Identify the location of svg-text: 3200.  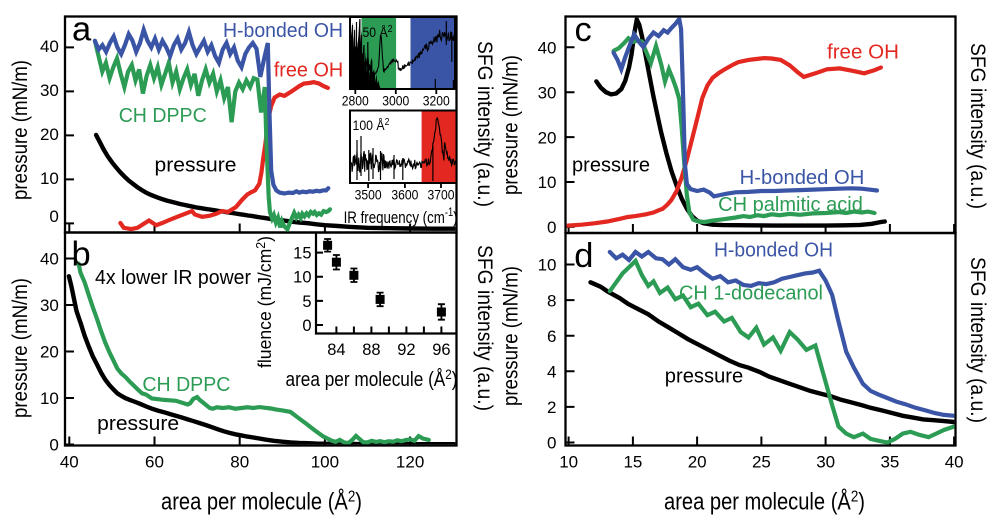
(436, 101).